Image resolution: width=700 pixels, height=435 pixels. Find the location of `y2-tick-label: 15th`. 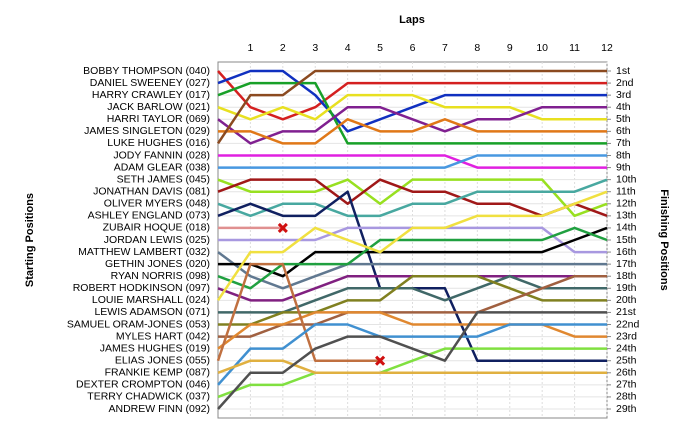

y2-tick-label: 15th is located at coordinates (626, 240).